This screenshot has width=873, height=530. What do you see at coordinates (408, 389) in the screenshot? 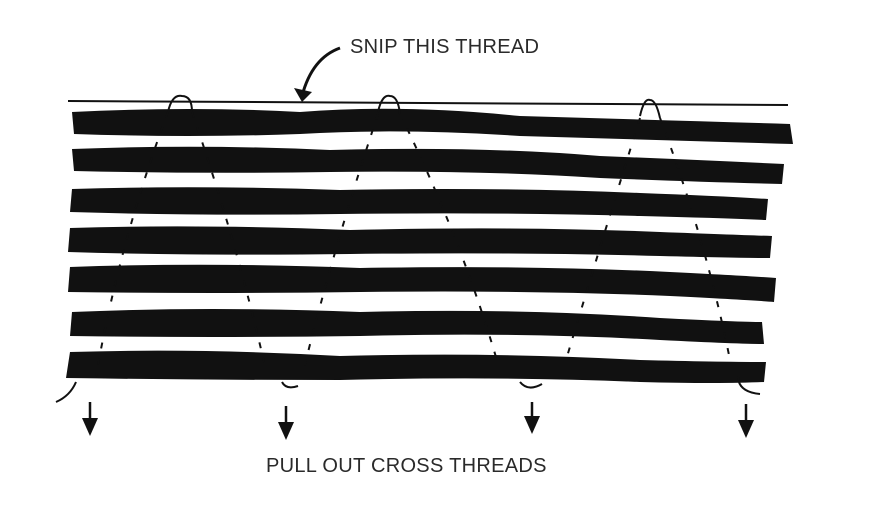
I see `thread-tails` at bounding box center [408, 389].